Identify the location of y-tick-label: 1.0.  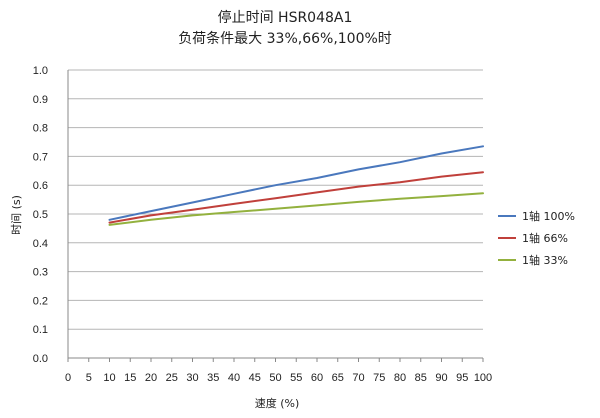
(40, 71).